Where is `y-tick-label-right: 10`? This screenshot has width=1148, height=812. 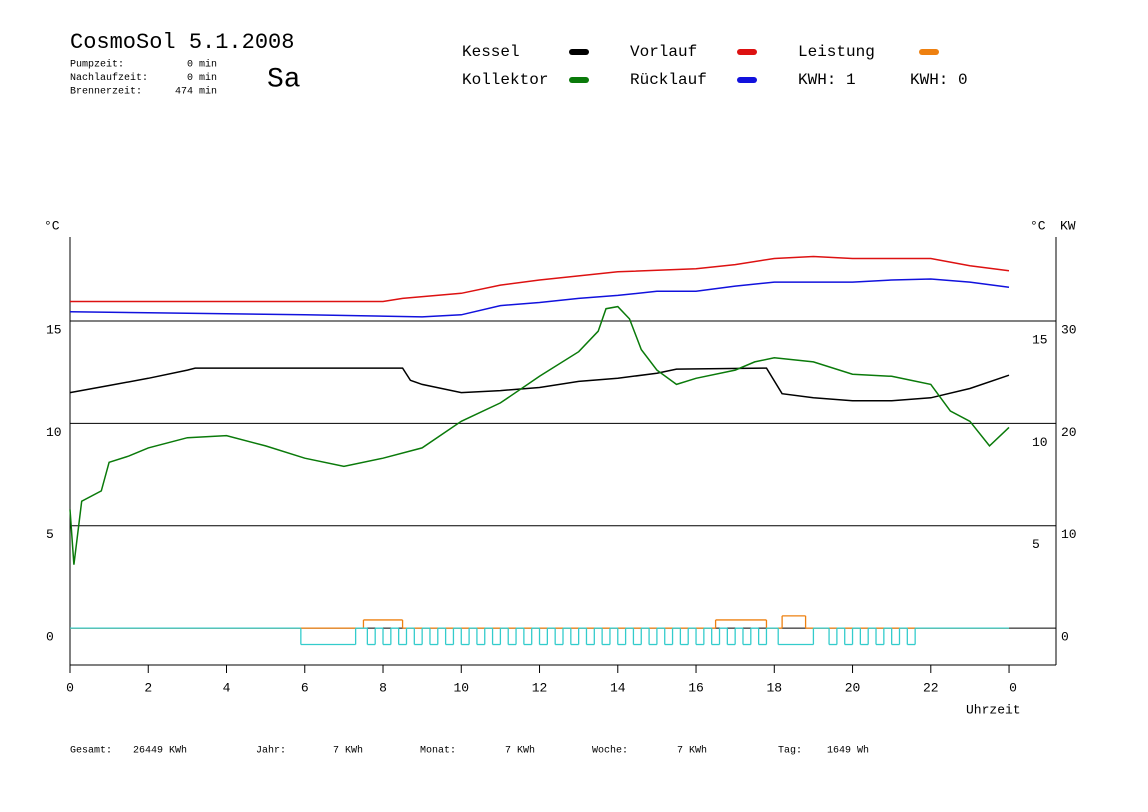
y-tick-label-right: 10 is located at coordinates (1040, 442).